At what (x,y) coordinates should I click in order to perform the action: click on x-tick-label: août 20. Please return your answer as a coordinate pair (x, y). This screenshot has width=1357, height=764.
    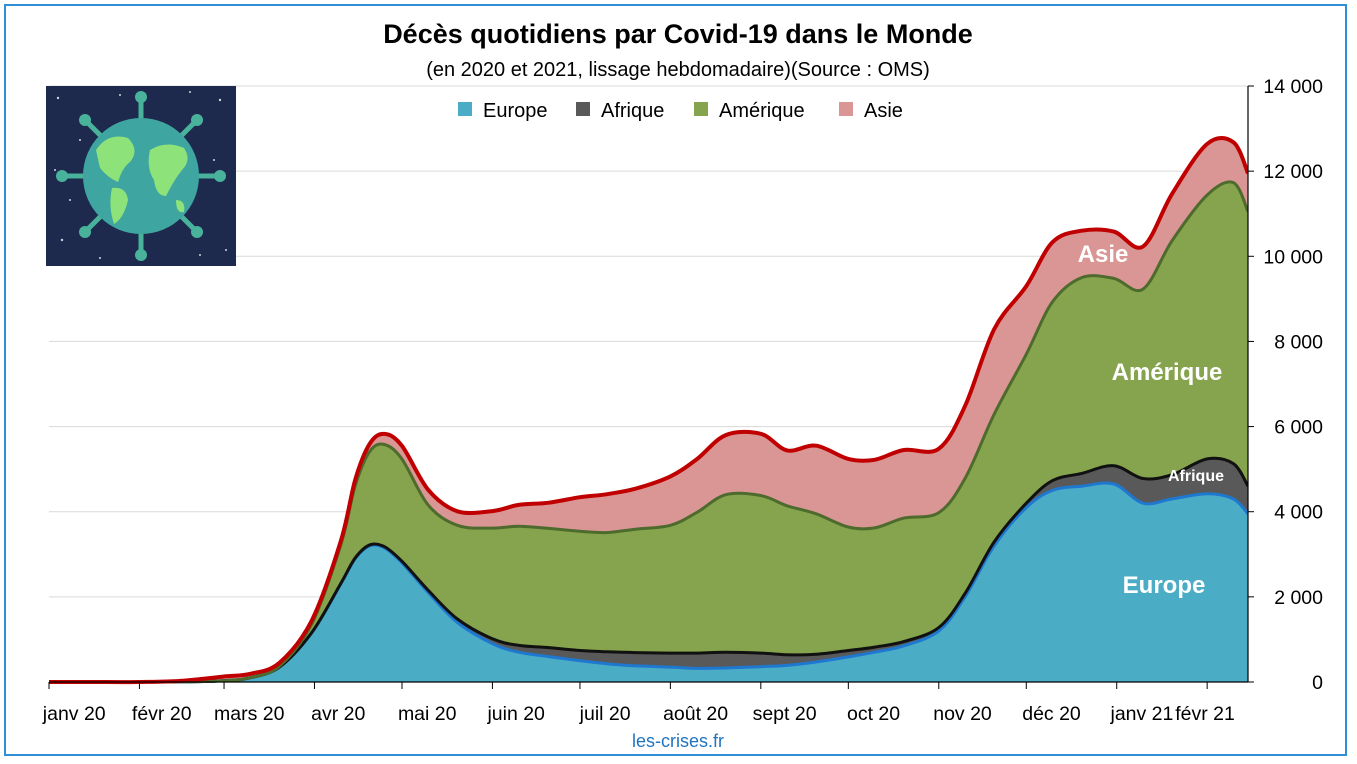
    Looking at the image, I should click on (695, 714).